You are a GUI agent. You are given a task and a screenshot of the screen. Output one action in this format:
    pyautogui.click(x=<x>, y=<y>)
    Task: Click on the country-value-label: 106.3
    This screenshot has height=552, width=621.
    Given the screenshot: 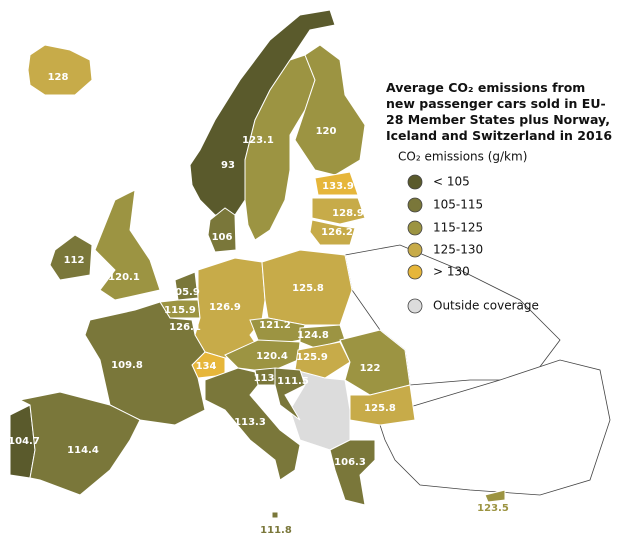 What is the action you would take?
    pyautogui.click(x=350, y=462)
    